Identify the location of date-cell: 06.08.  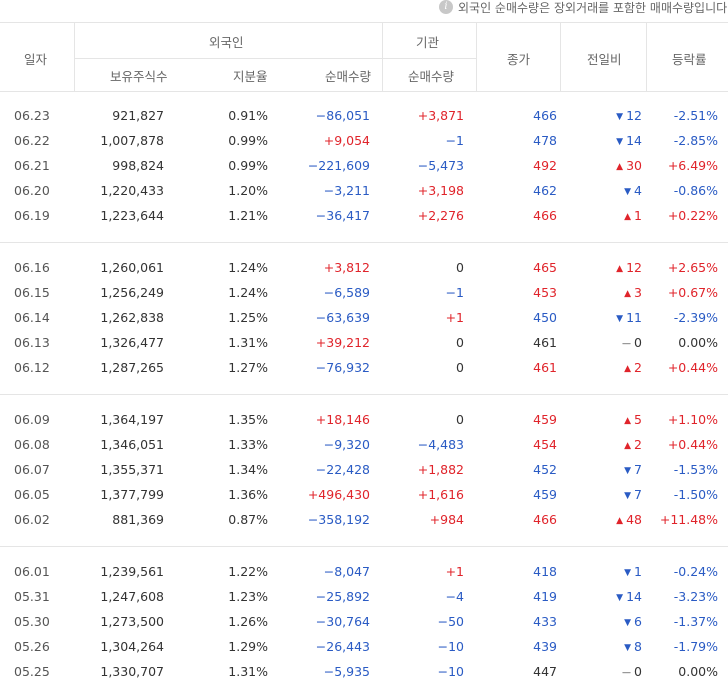
(32, 444).